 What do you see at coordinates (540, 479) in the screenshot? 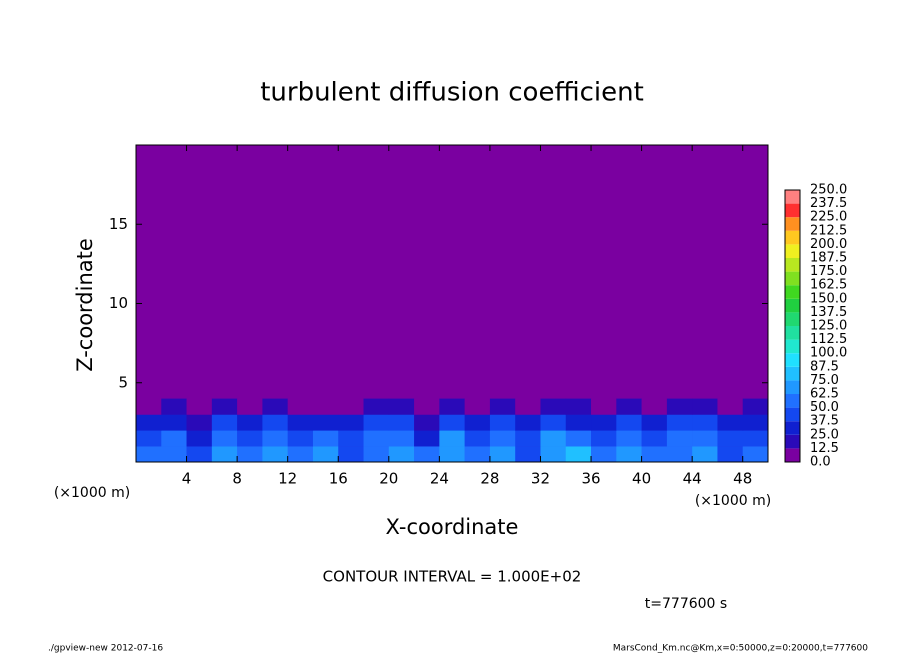
I see `x-tick-label: 32` at bounding box center [540, 479].